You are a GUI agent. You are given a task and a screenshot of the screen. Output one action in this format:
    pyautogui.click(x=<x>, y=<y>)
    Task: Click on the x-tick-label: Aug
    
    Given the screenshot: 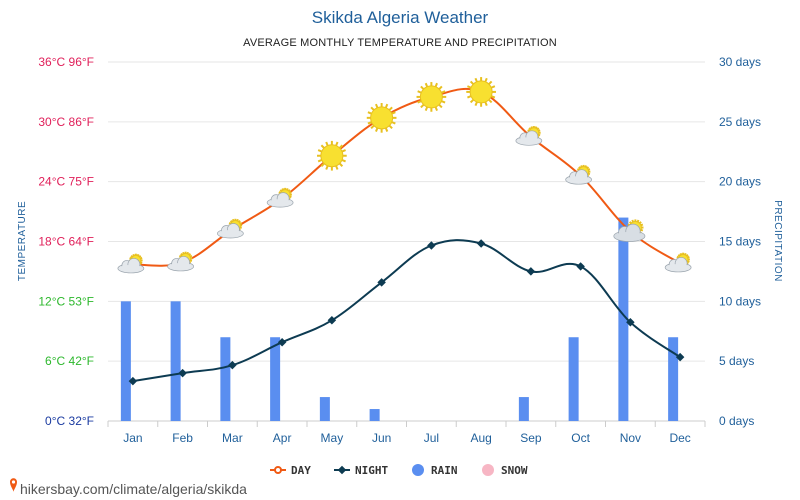 What is the action you would take?
    pyautogui.click(x=480, y=438)
    